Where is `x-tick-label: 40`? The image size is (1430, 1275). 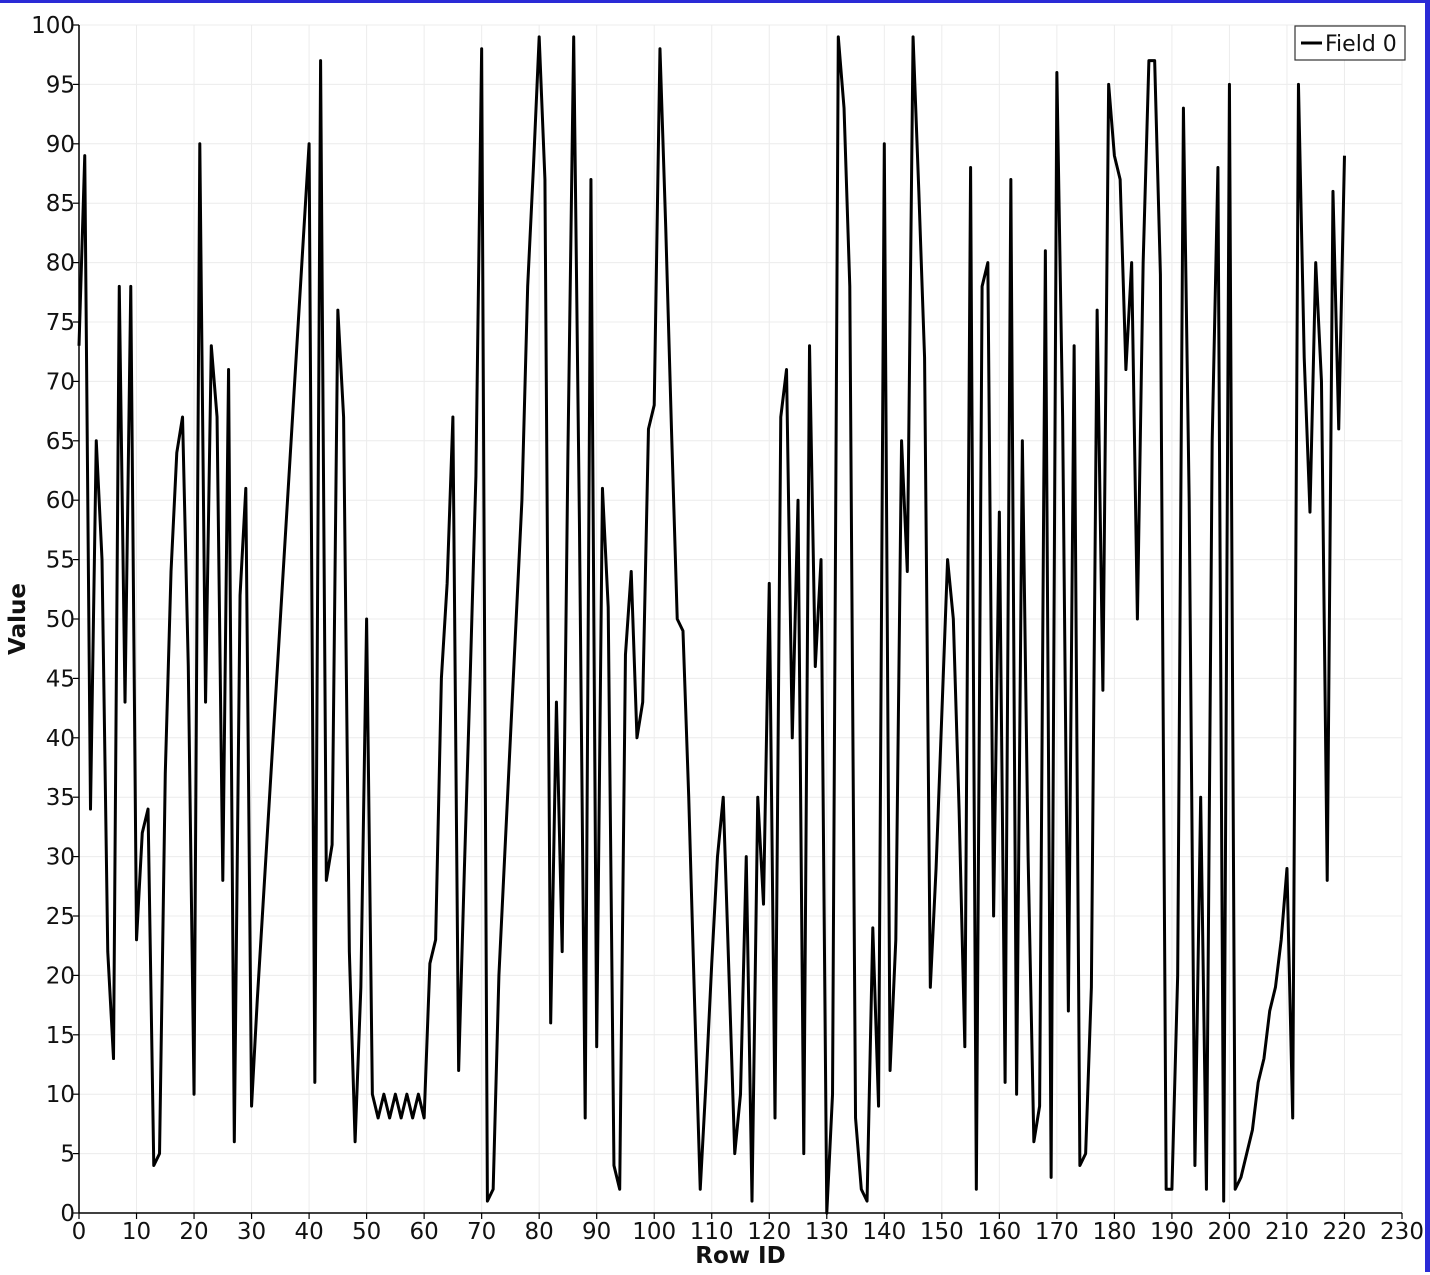 x-tick-label: 40 is located at coordinates (308, 1232).